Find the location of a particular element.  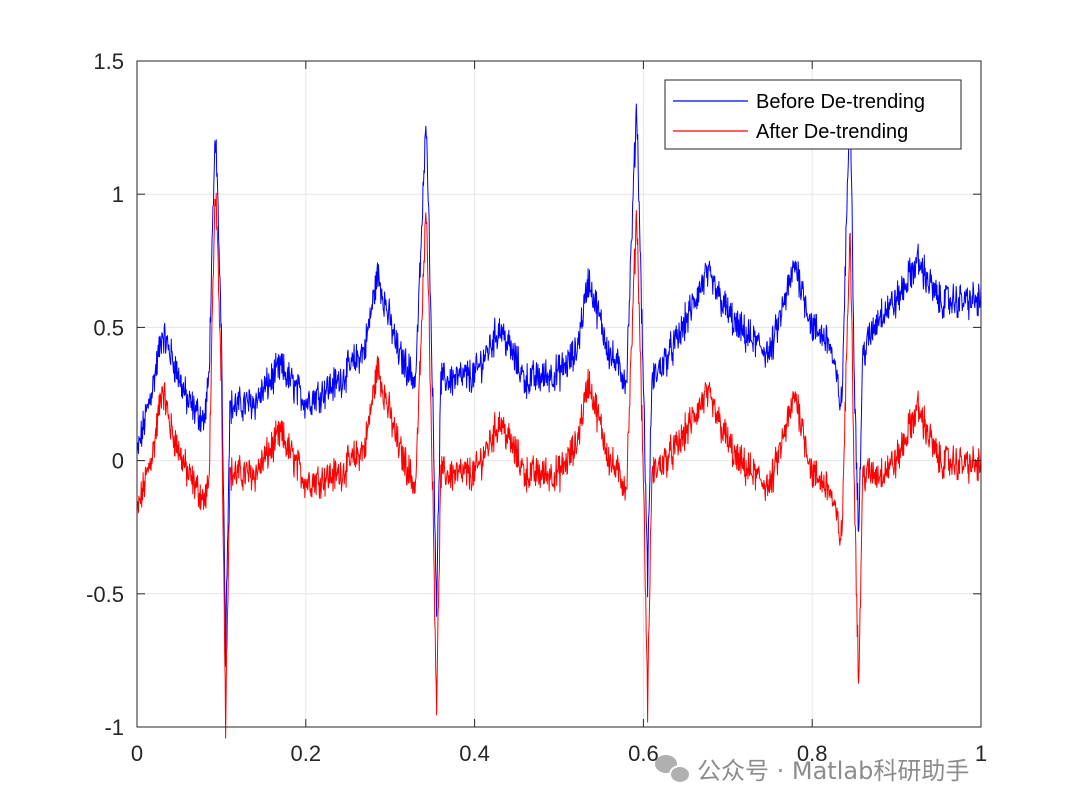

y-tick-label: 0.5 is located at coordinates (108, 327).